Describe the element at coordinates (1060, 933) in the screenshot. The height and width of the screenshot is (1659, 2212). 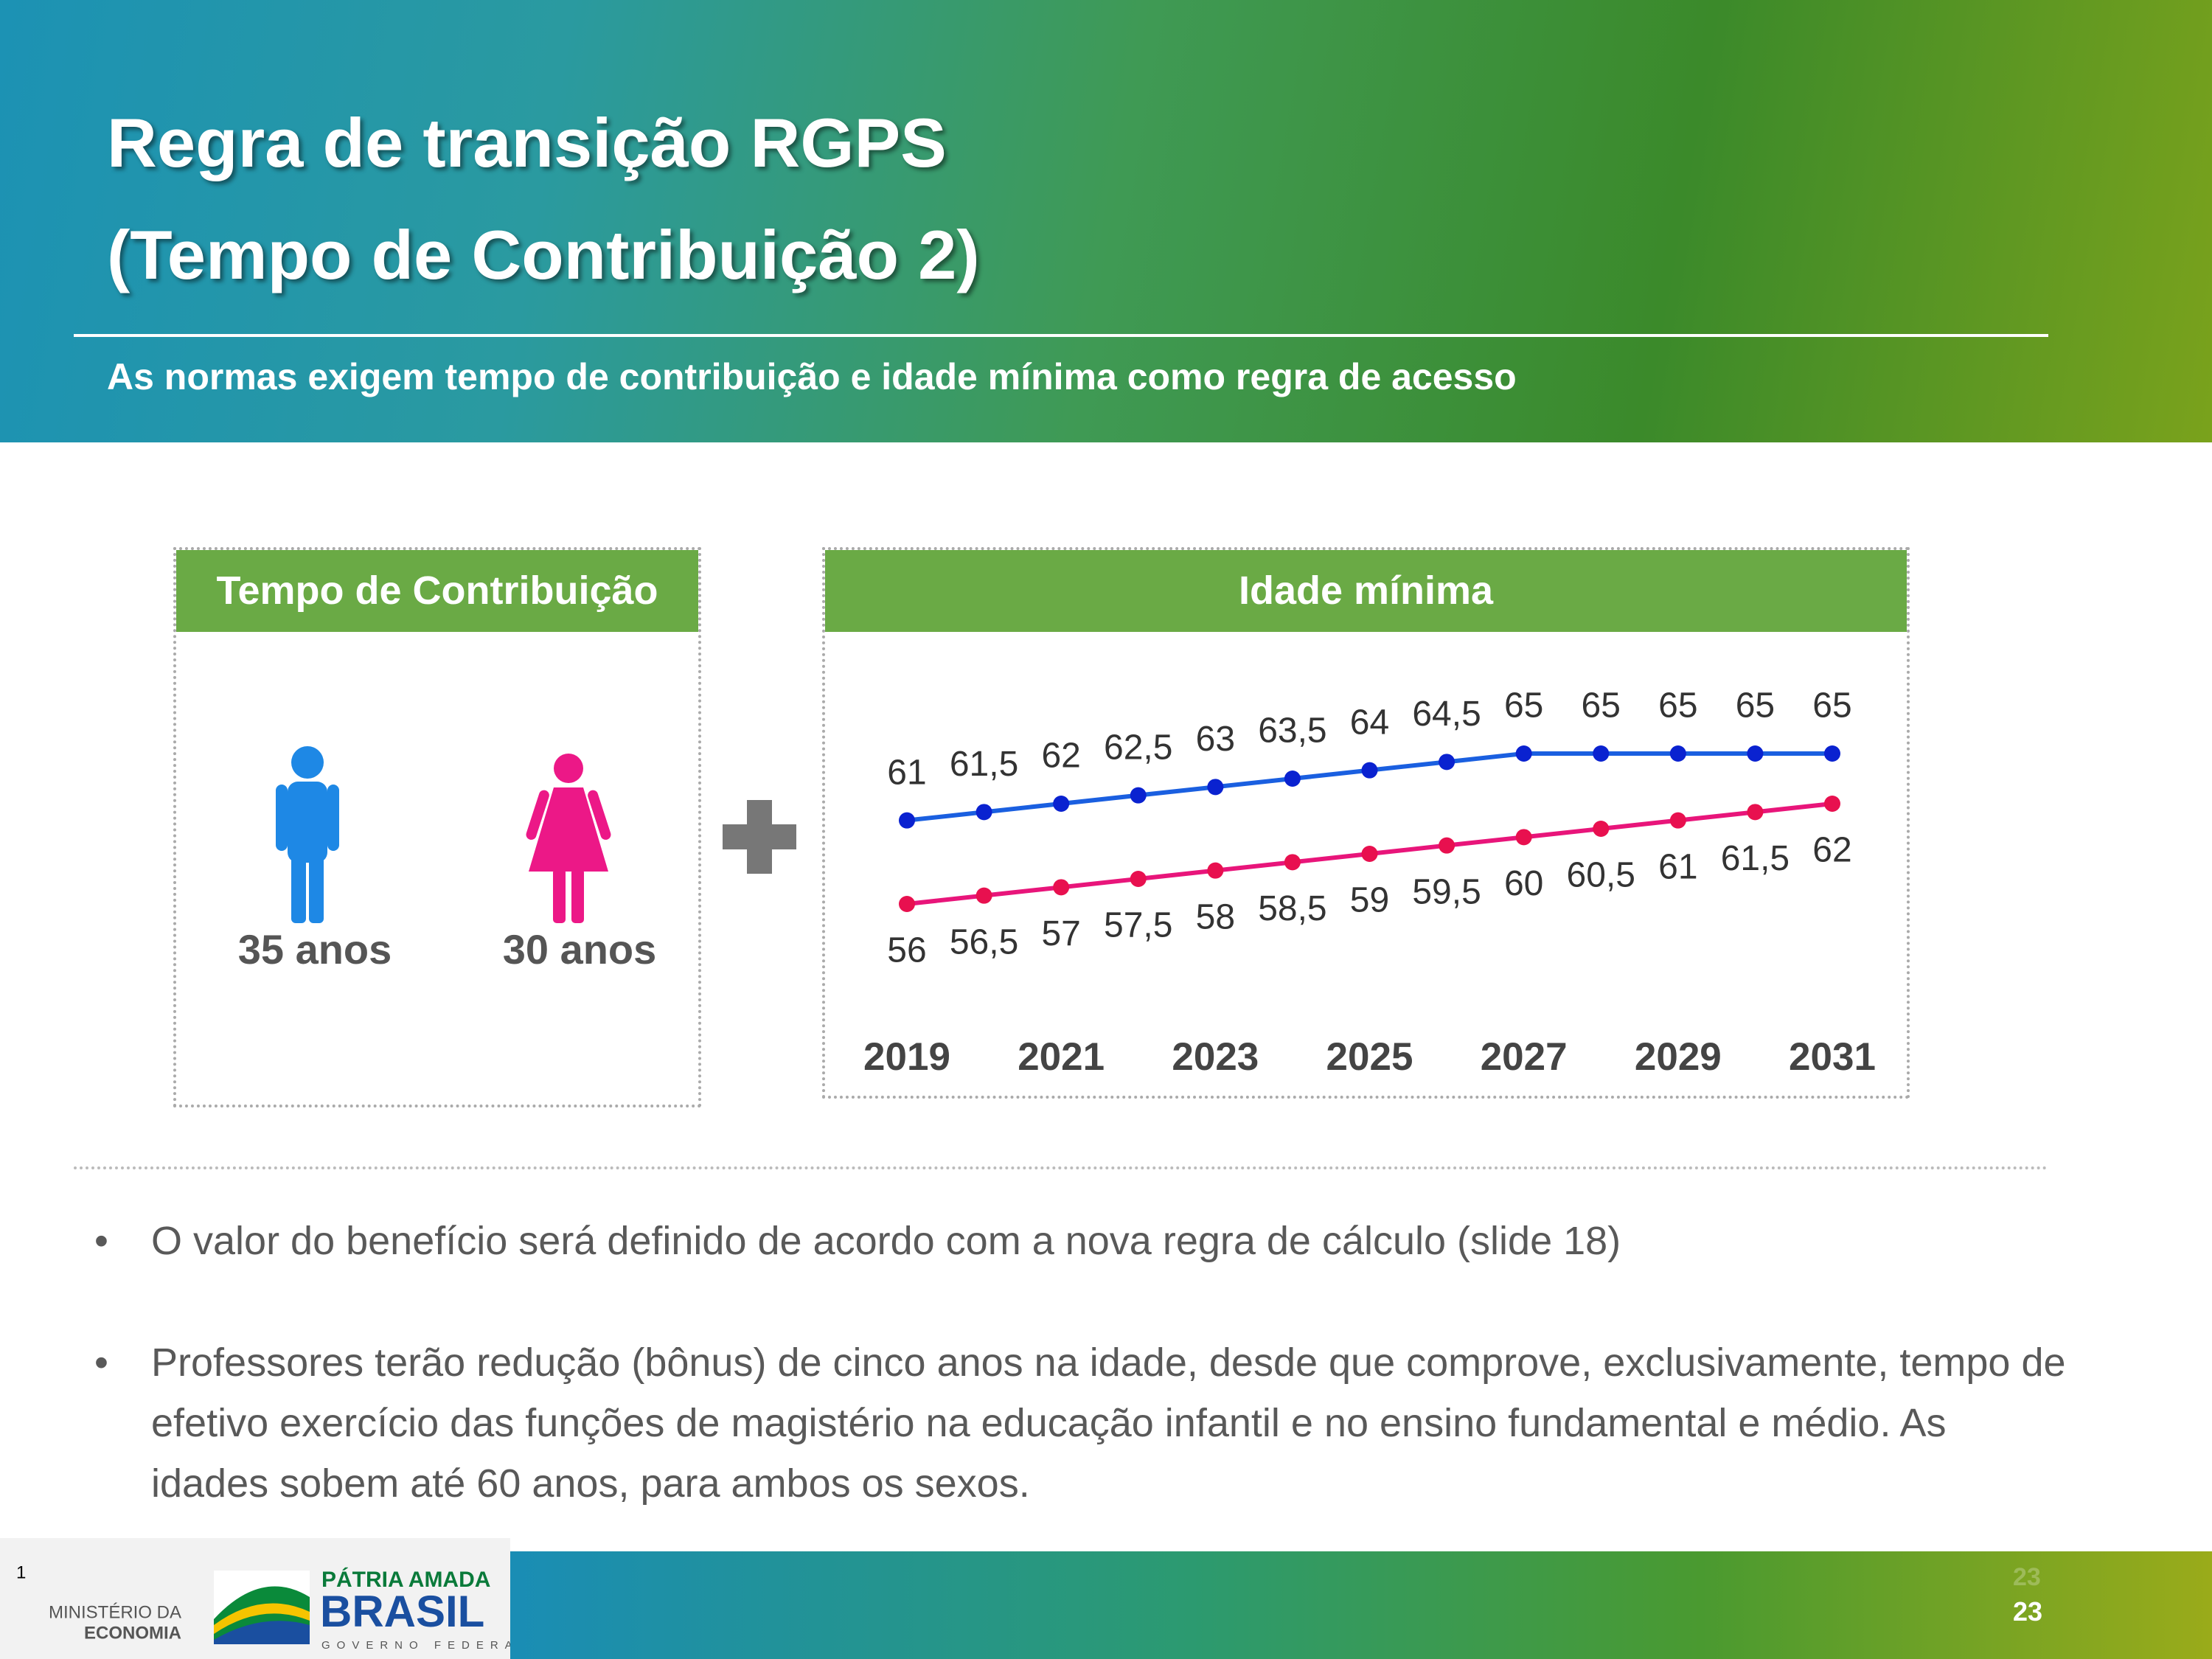
I see `value-label: 57` at that location.